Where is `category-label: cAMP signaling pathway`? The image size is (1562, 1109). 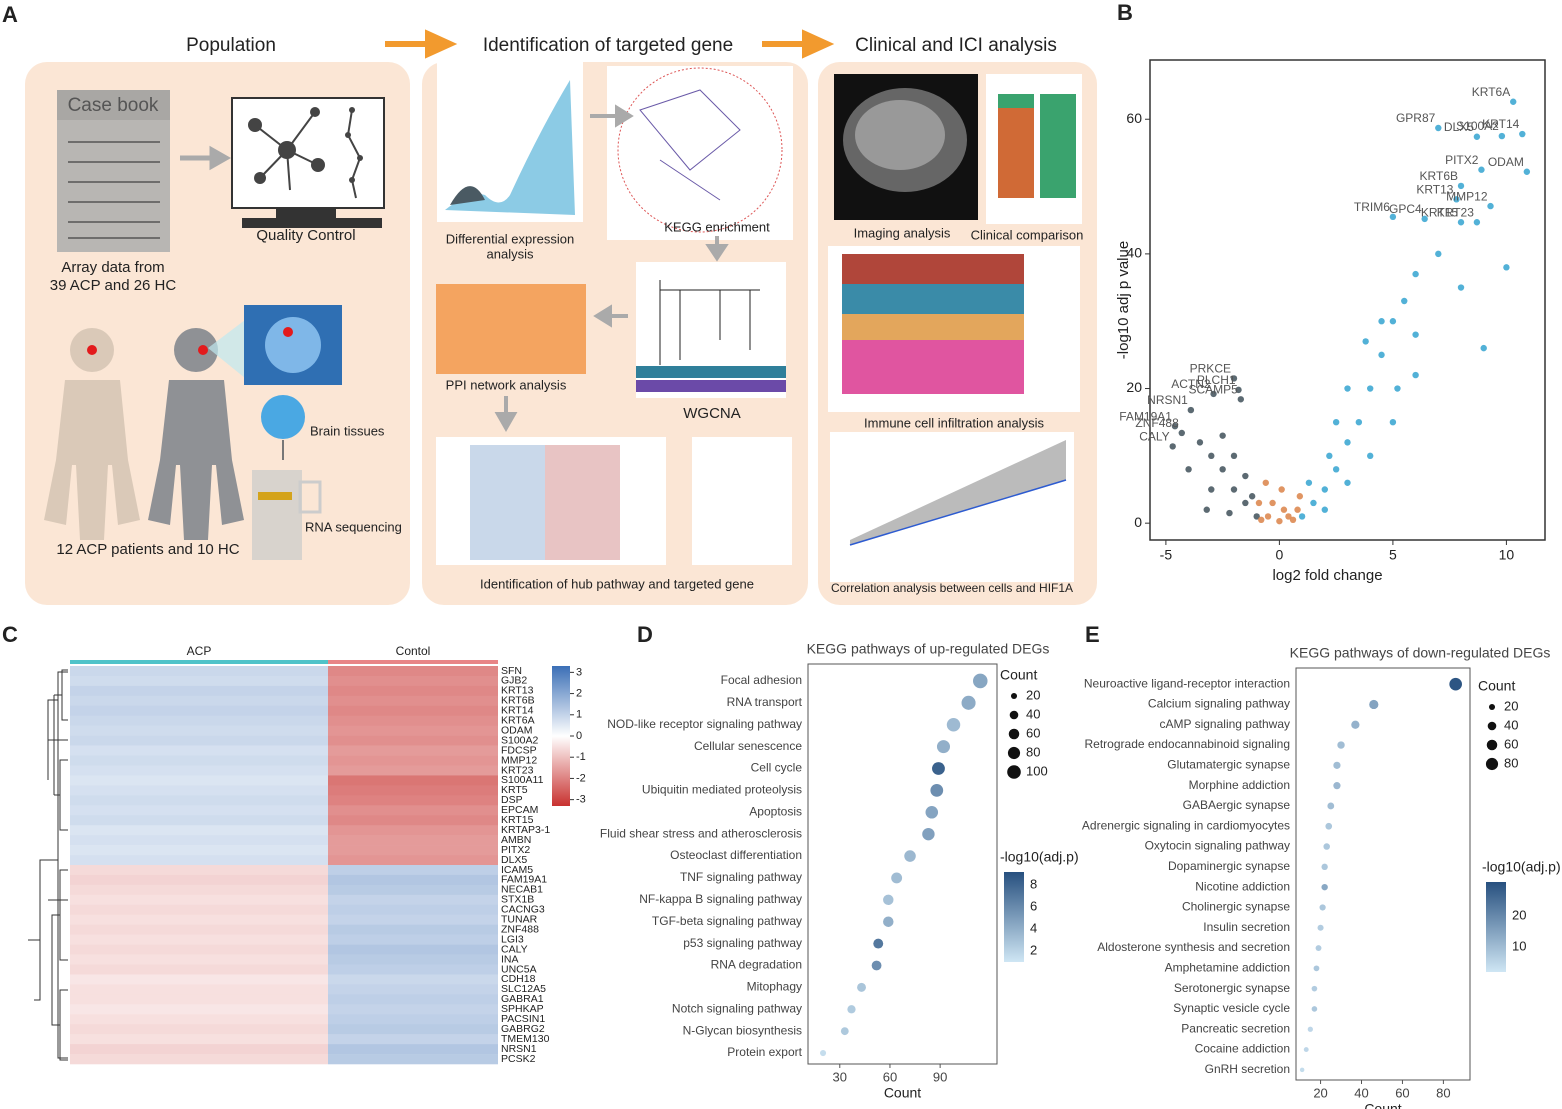 category-label: cAMP signaling pathway is located at coordinates (1224, 724).